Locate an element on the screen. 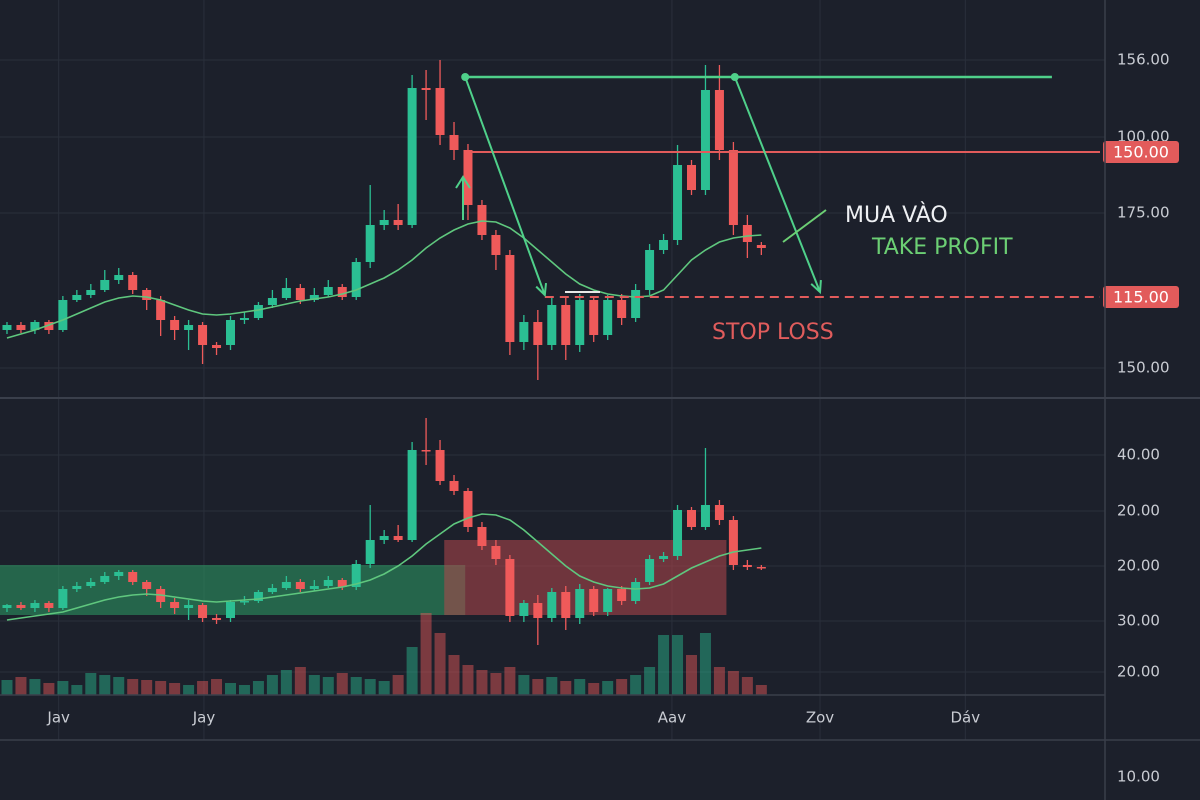  x-tick-label: Jay is located at coordinates (204, 718).